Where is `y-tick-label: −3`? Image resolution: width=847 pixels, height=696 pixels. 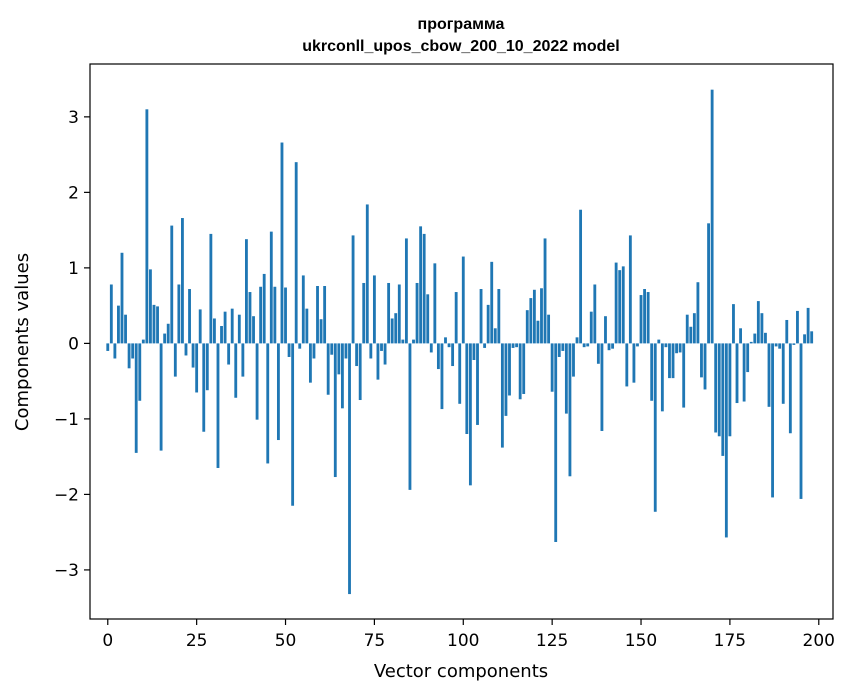 y-tick-label: −3 is located at coordinates (66, 571).